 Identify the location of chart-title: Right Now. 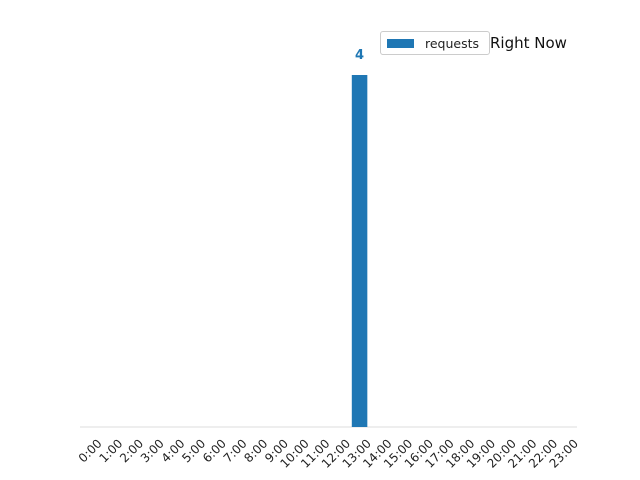
(528, 43).